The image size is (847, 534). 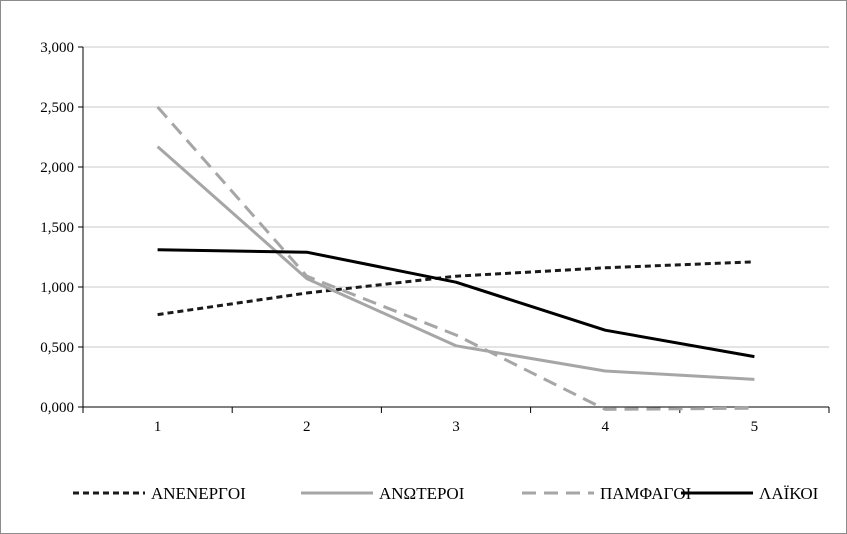 I want to click on legend-label-2: ΑΝΩΤΕΡΟΙ, so click(x=422, y=493).